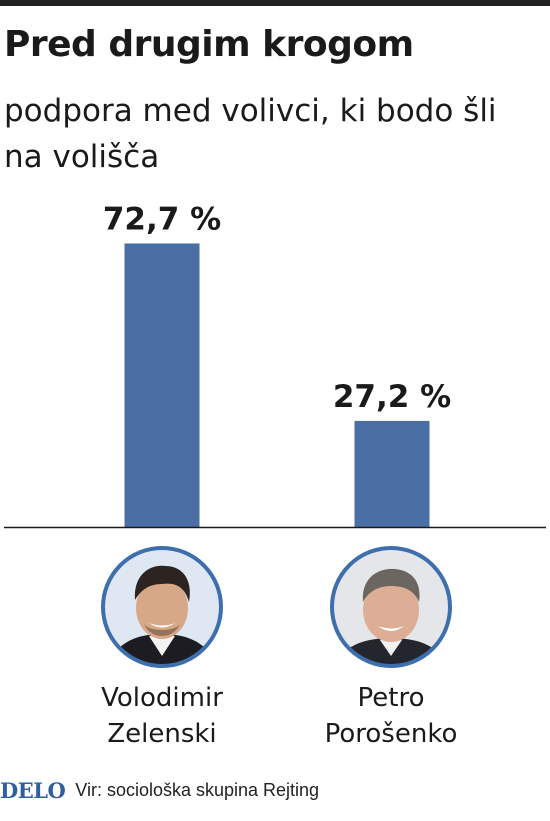 The height and width of the screenshot is (821, 550). I want to click on porosenko-portrait-icon, so click(391, 607).